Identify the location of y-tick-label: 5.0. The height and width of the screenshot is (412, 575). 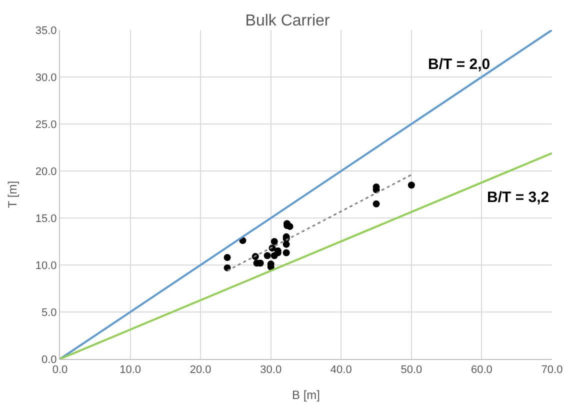
(49, 312).